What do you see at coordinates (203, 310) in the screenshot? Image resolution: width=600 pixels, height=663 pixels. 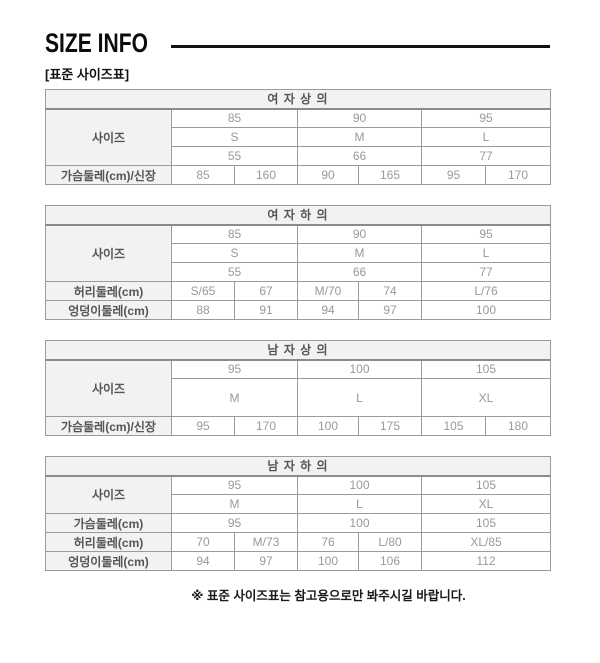 I see `data-cell: 88` at bounding box center [203, 310].